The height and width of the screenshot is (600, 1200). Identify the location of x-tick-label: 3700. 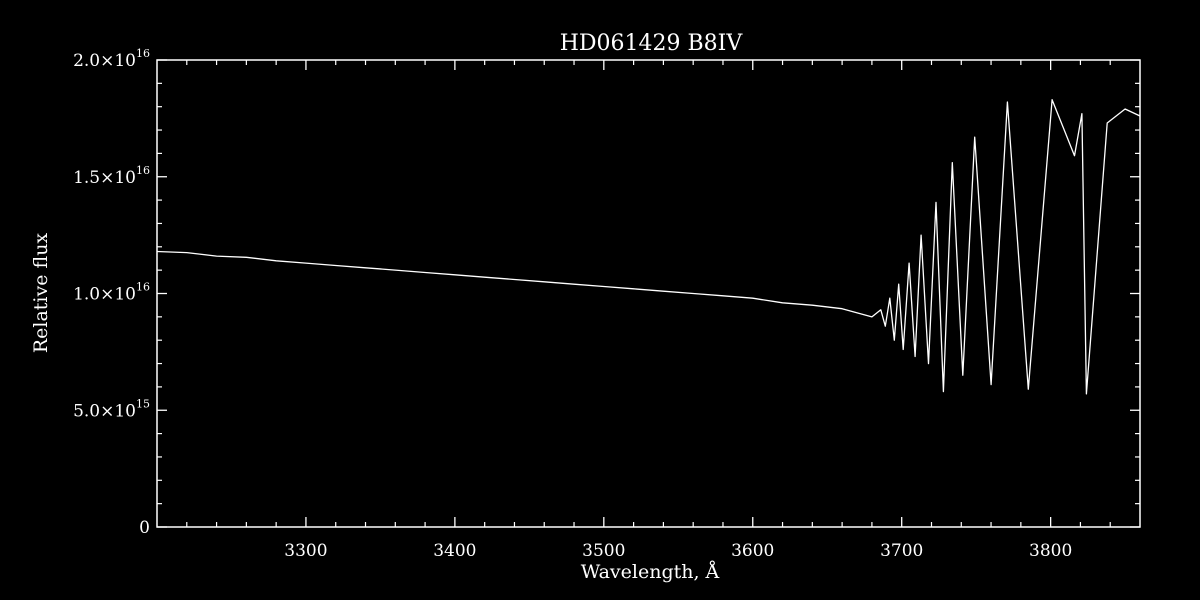
(901, 551).